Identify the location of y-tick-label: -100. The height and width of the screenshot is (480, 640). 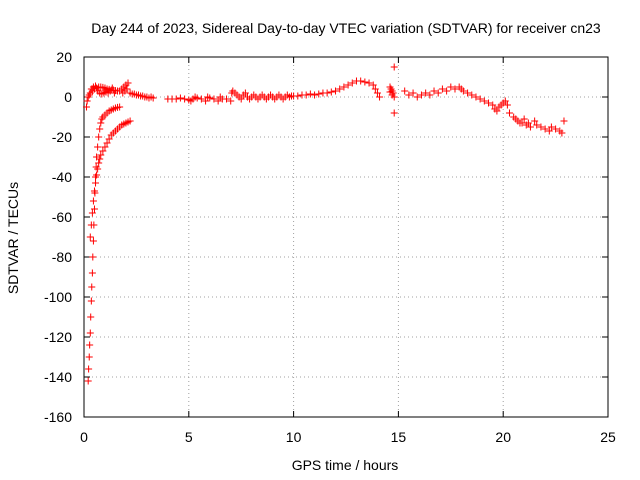
(58, 297).